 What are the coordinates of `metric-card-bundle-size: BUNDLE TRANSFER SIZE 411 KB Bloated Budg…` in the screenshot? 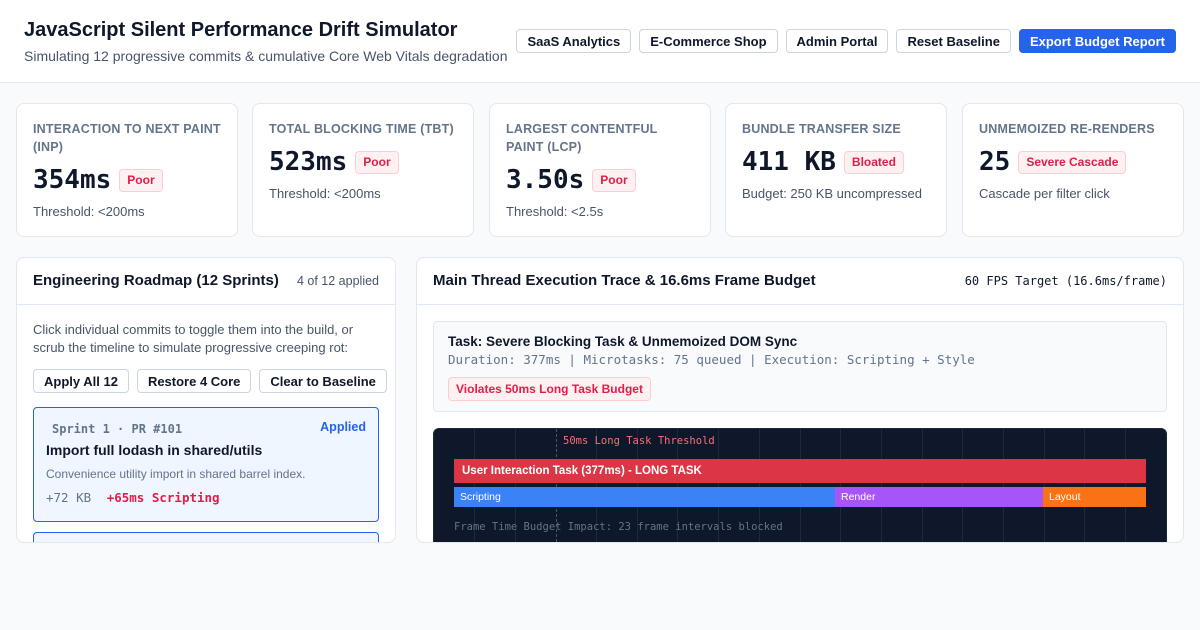 It's located at (836, 170).